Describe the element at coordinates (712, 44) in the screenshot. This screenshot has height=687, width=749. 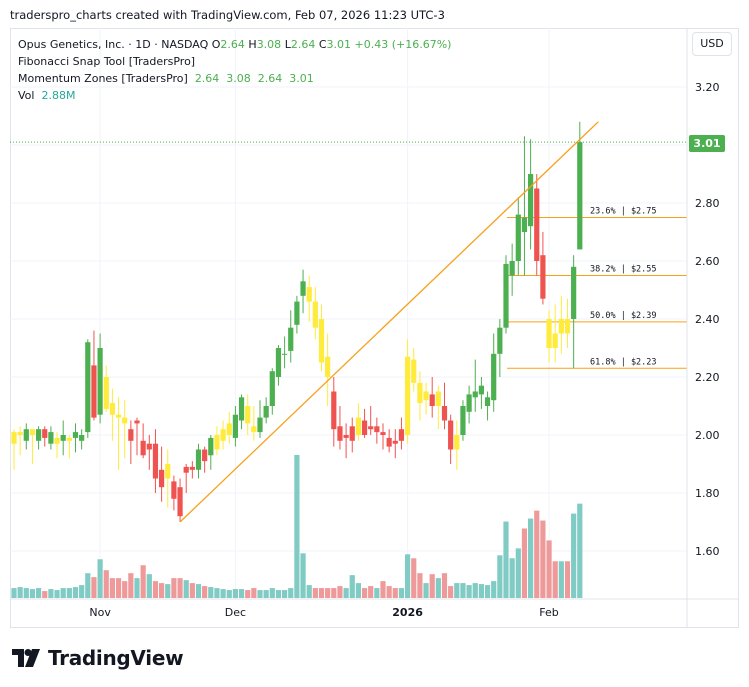
I see `currency-button: USD` at that location.